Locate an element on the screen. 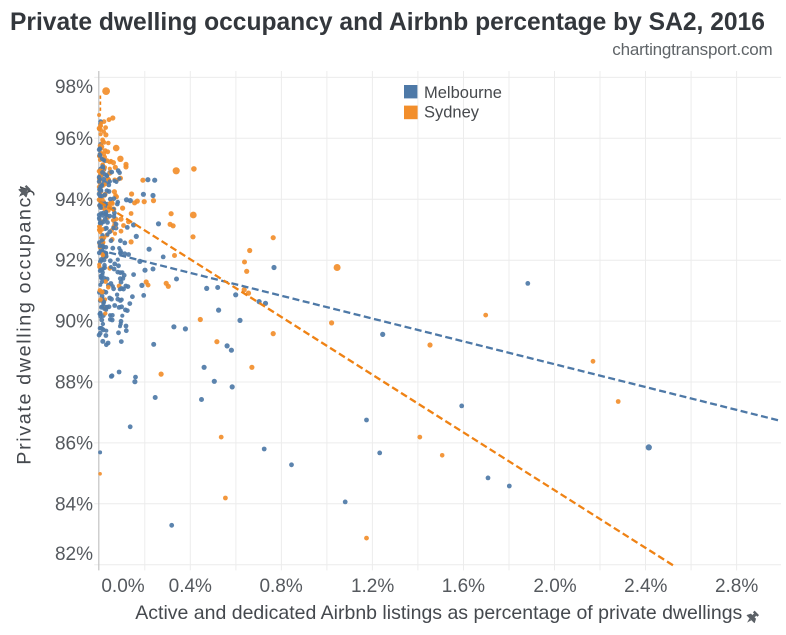  svg-text: 96% is located at coordinates (74, 139).